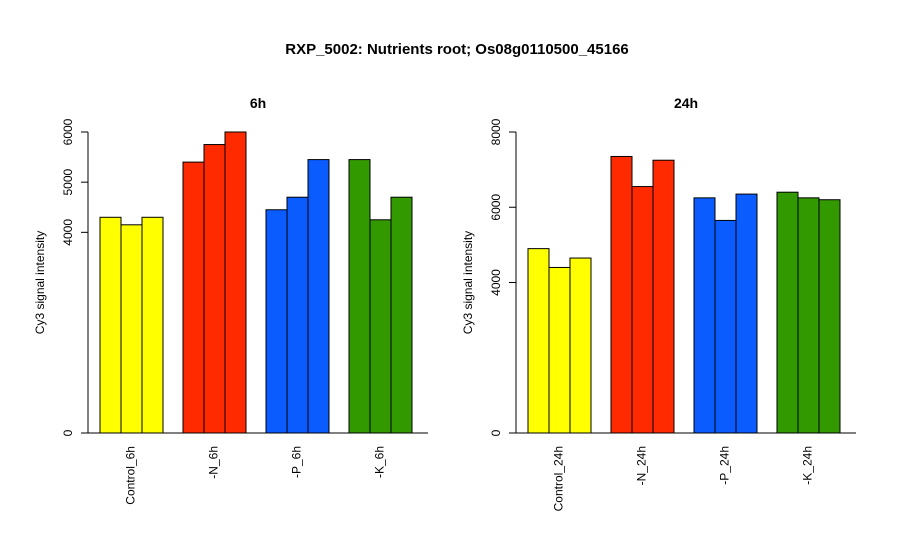 The width and height of the screenshot is (900, 550). Describe the element at coordinates (214, 462) in the screenshot. I see `x-category-label: -N_6h` at that location.